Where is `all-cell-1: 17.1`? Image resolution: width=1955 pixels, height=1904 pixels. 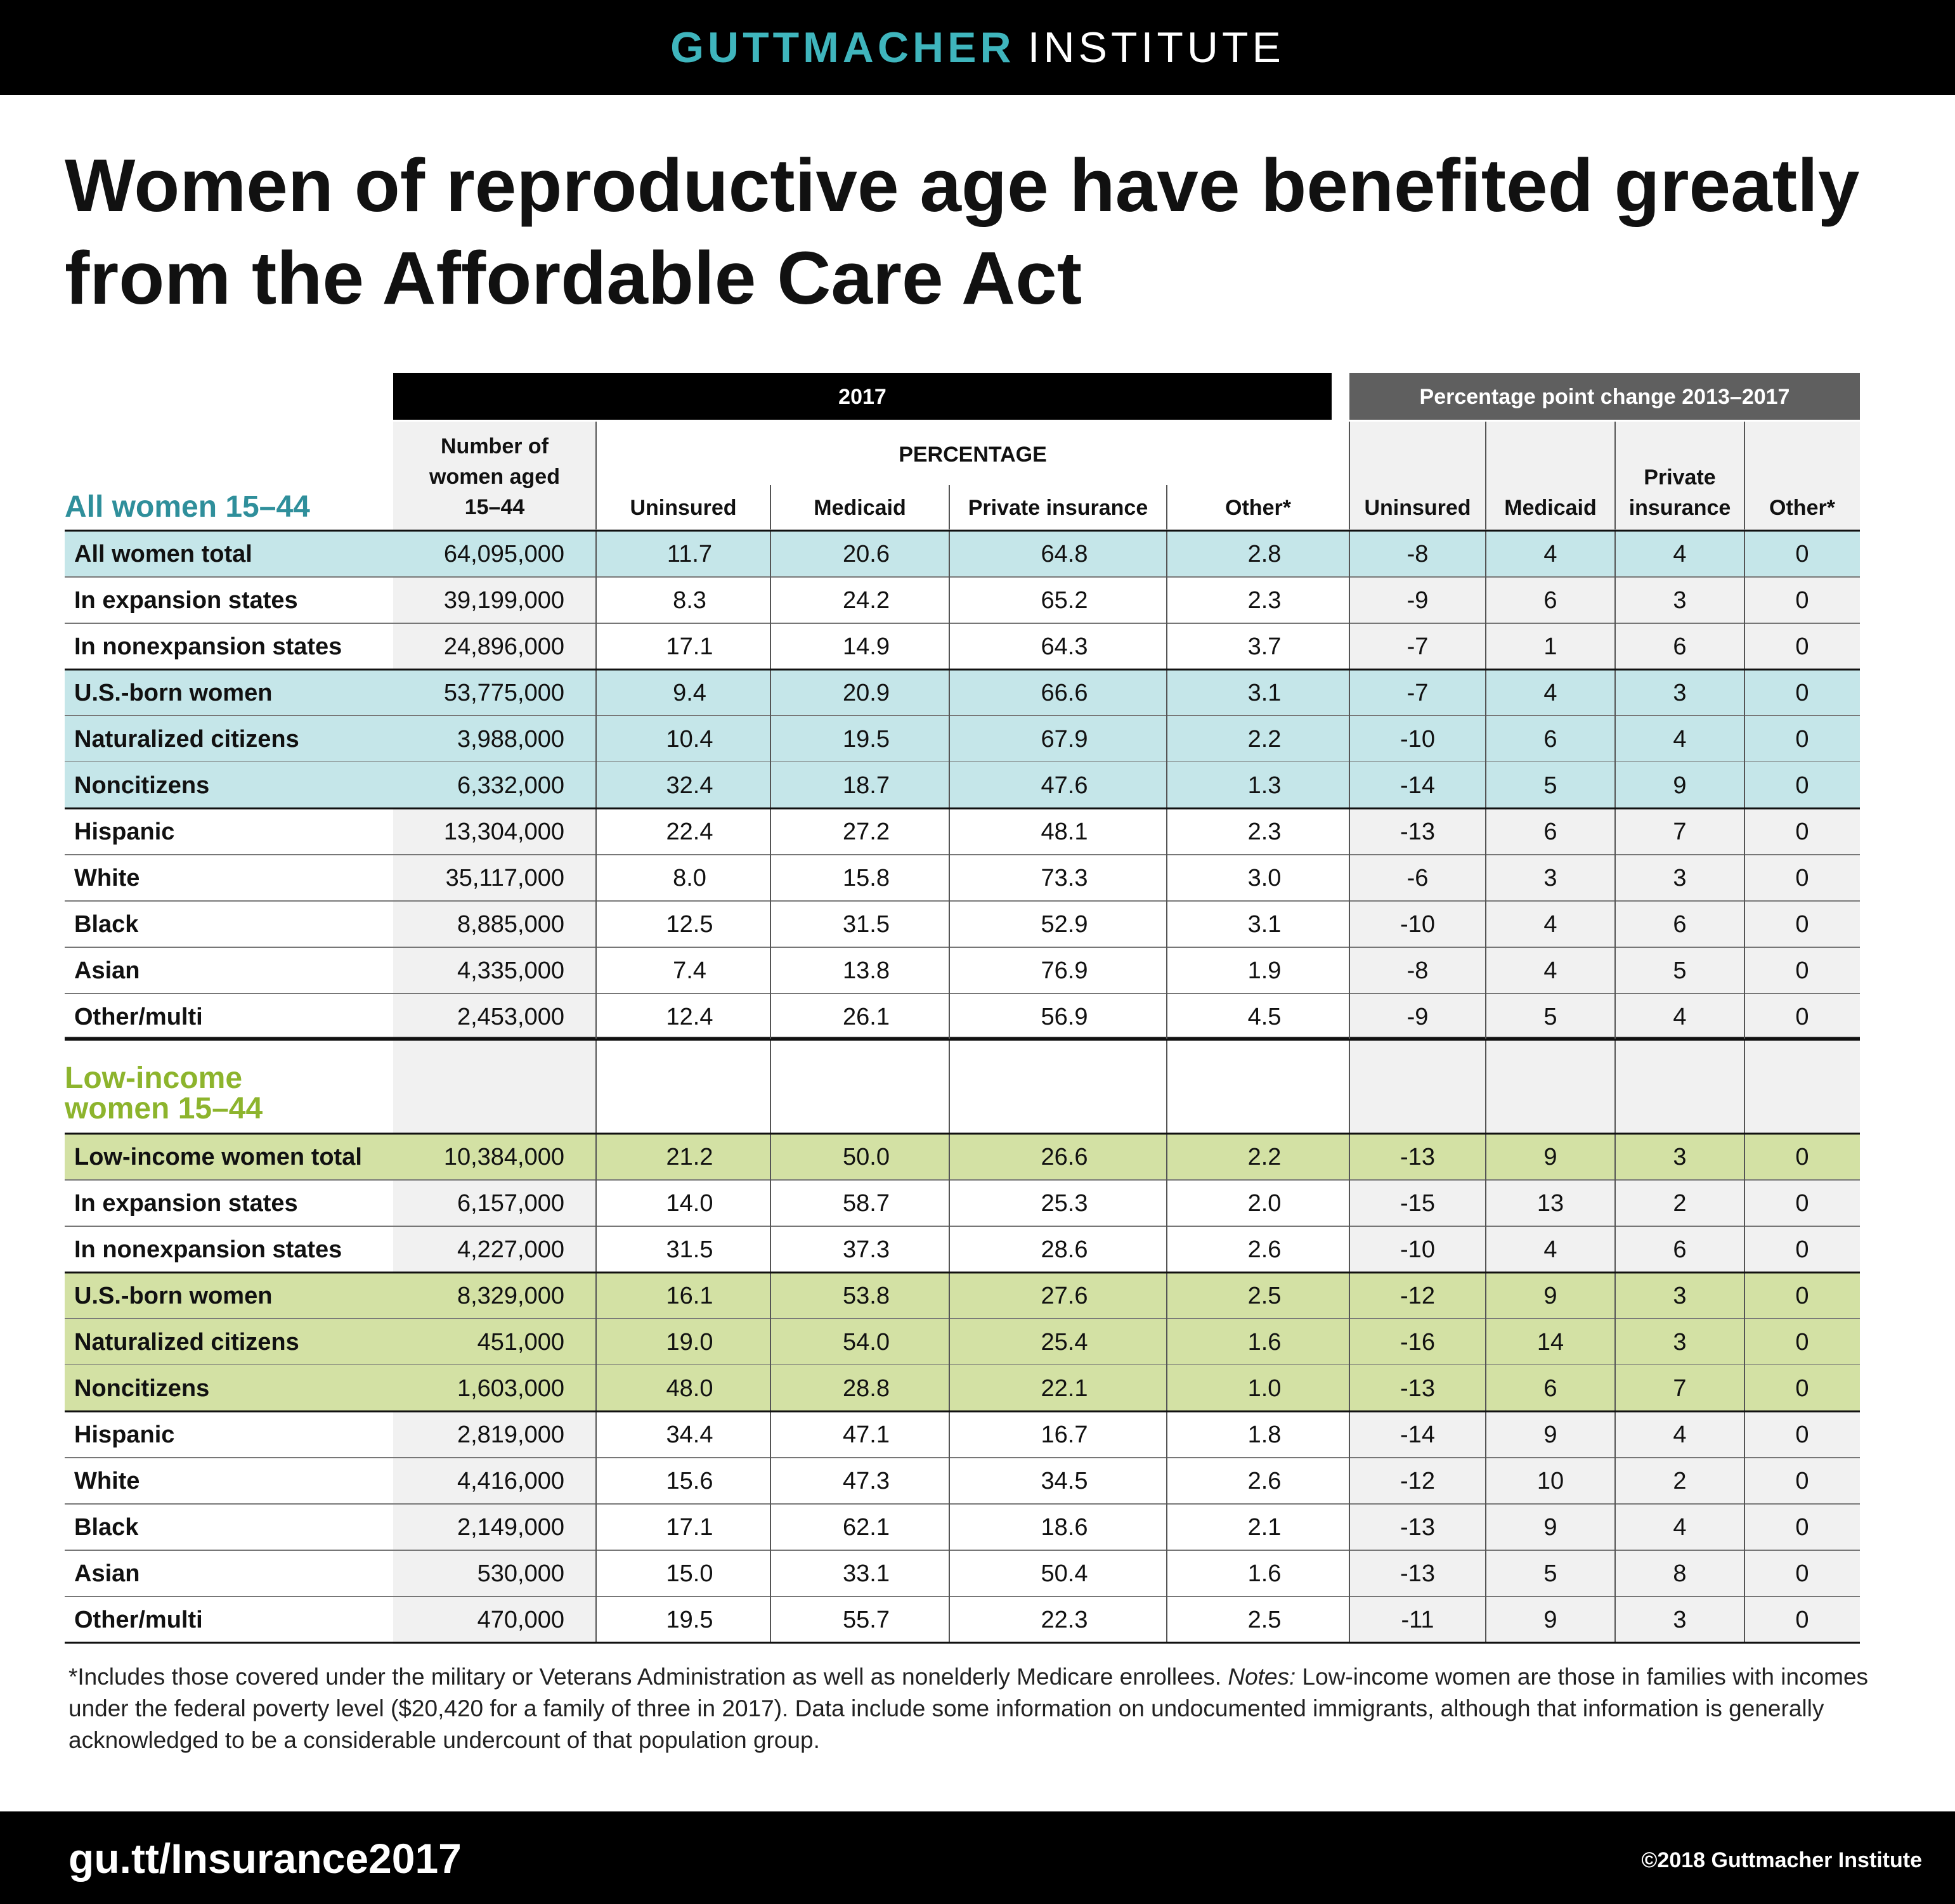 all-cell-1: 17.1 is located at coordinates (689, 646).